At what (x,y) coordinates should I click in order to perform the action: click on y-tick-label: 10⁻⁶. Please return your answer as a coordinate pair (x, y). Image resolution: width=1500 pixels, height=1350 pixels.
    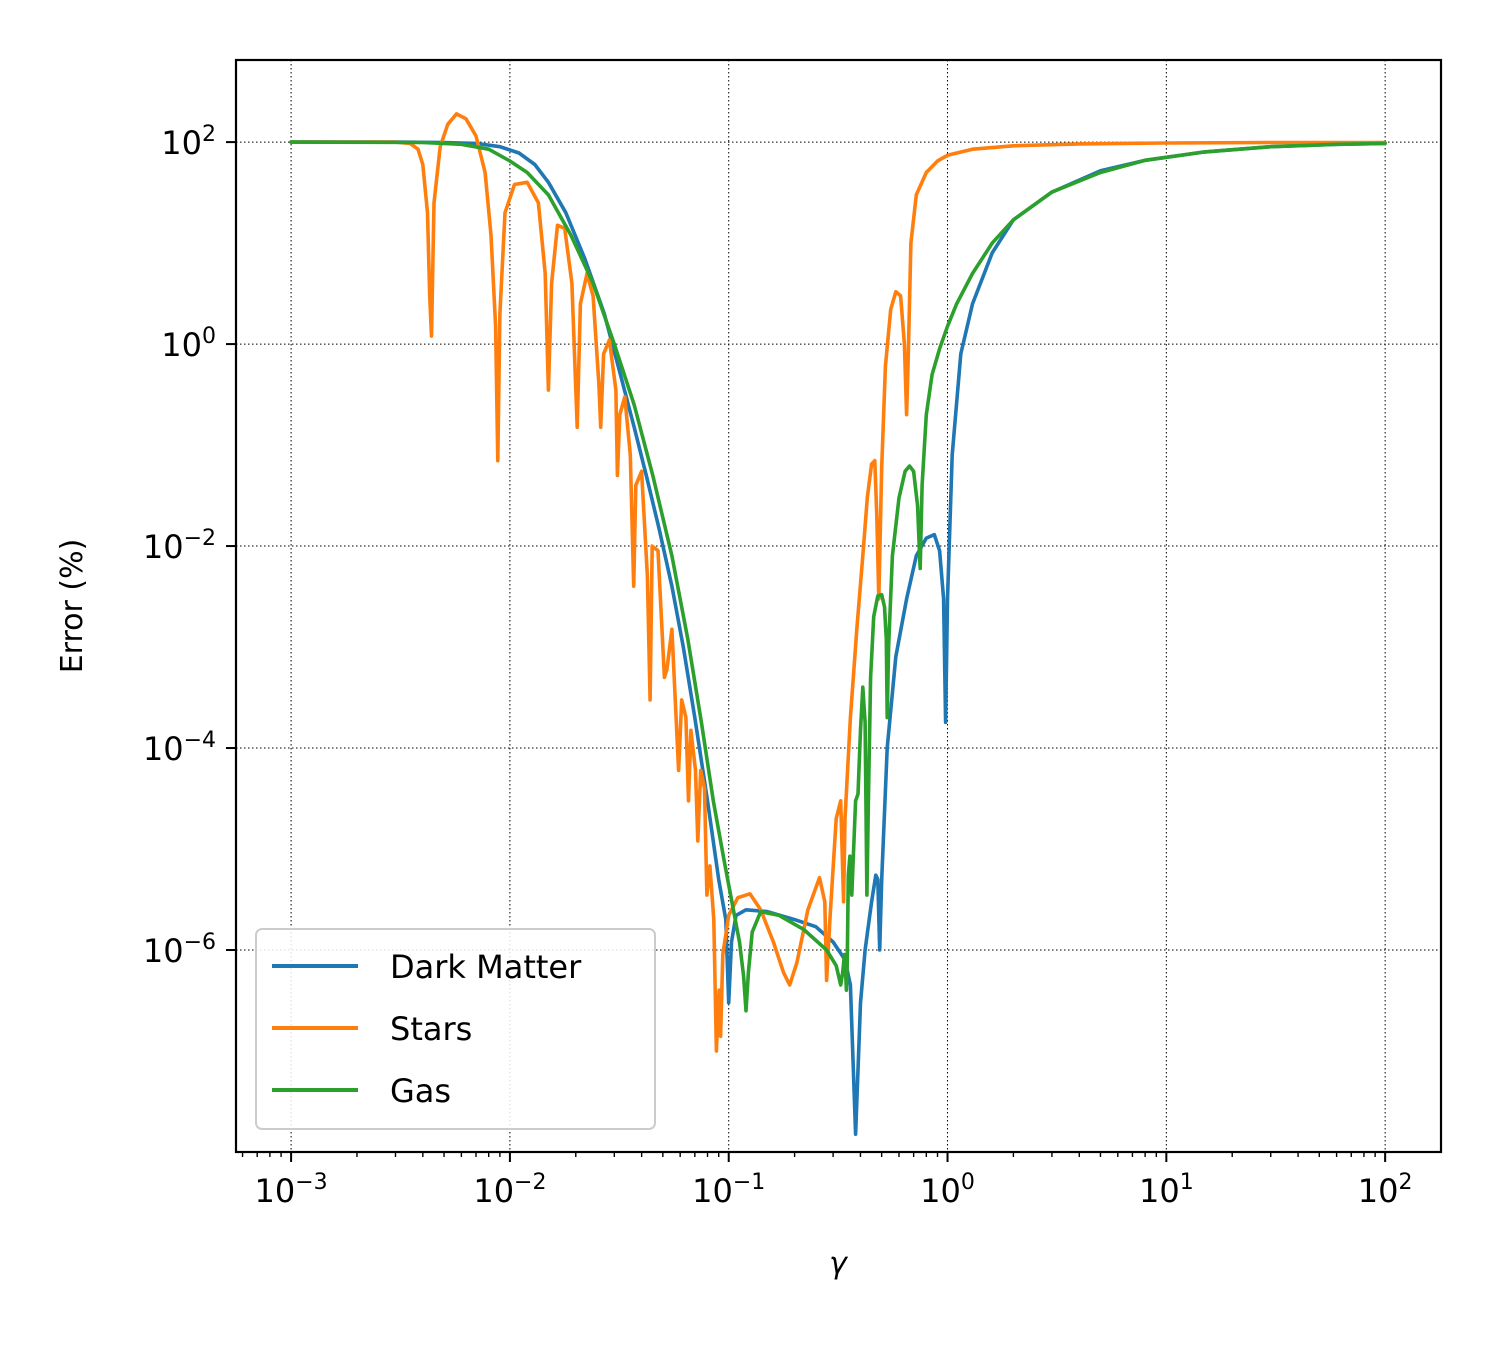
    Looking at the image, I should click on (179, 950).